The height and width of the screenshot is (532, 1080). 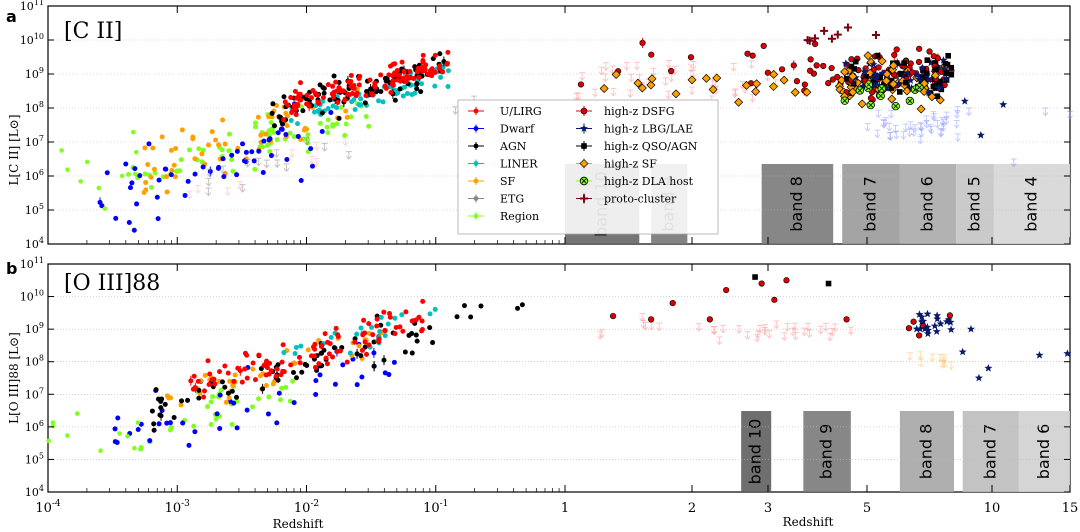 I want to click on band-label: band 9, so click(x=826, y=452).